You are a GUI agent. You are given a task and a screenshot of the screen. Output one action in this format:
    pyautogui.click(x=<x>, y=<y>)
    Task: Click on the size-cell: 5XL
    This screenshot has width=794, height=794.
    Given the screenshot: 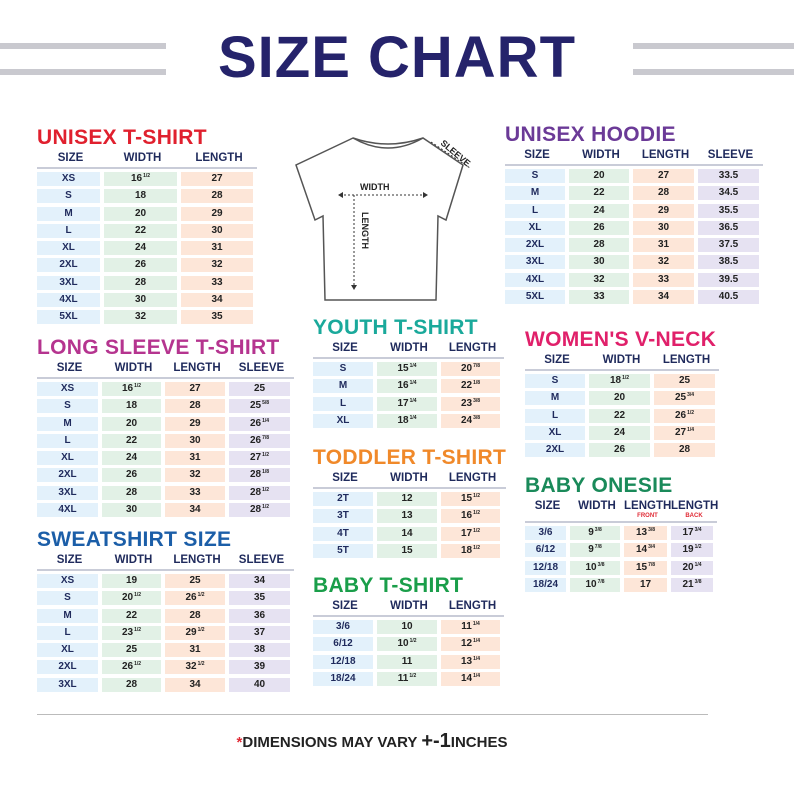 What is the action you would take?
    pyautogui.click(x=535, y=297)
    